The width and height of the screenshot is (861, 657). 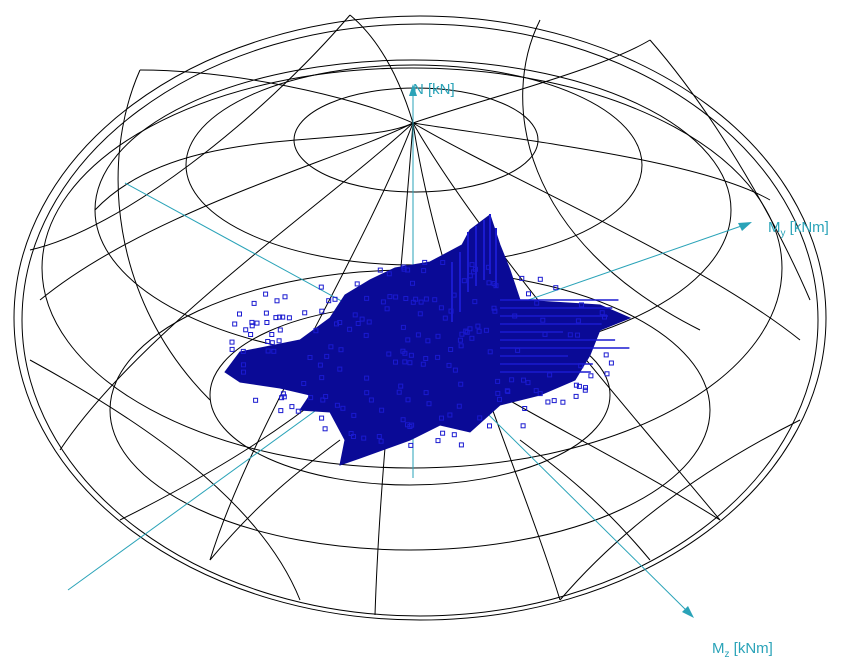 I want to click on axis-n-arrow, so click(x=413, y=90).